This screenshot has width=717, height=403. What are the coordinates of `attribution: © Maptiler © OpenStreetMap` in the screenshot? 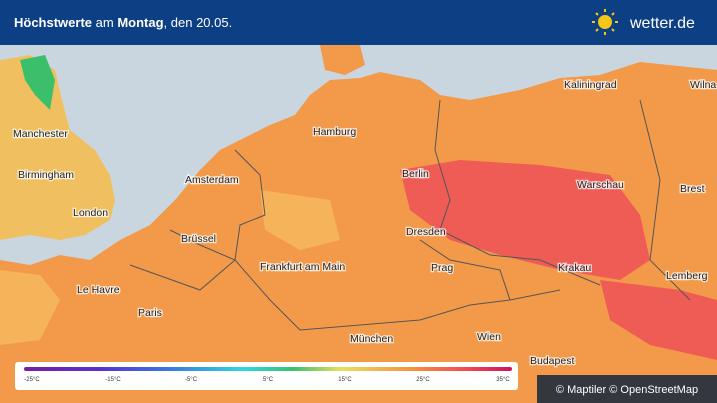 It's located at (627, 390).